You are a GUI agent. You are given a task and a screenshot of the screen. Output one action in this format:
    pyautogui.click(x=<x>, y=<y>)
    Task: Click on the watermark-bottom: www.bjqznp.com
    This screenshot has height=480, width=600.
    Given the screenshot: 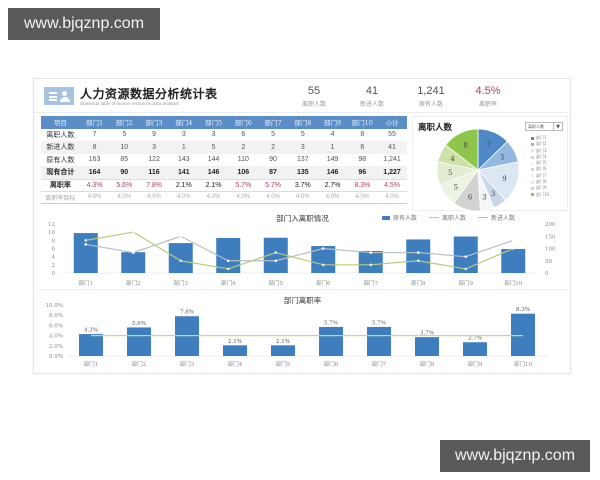 What is the action you would take?
    pyautogui.click(x=515, y=456)
    